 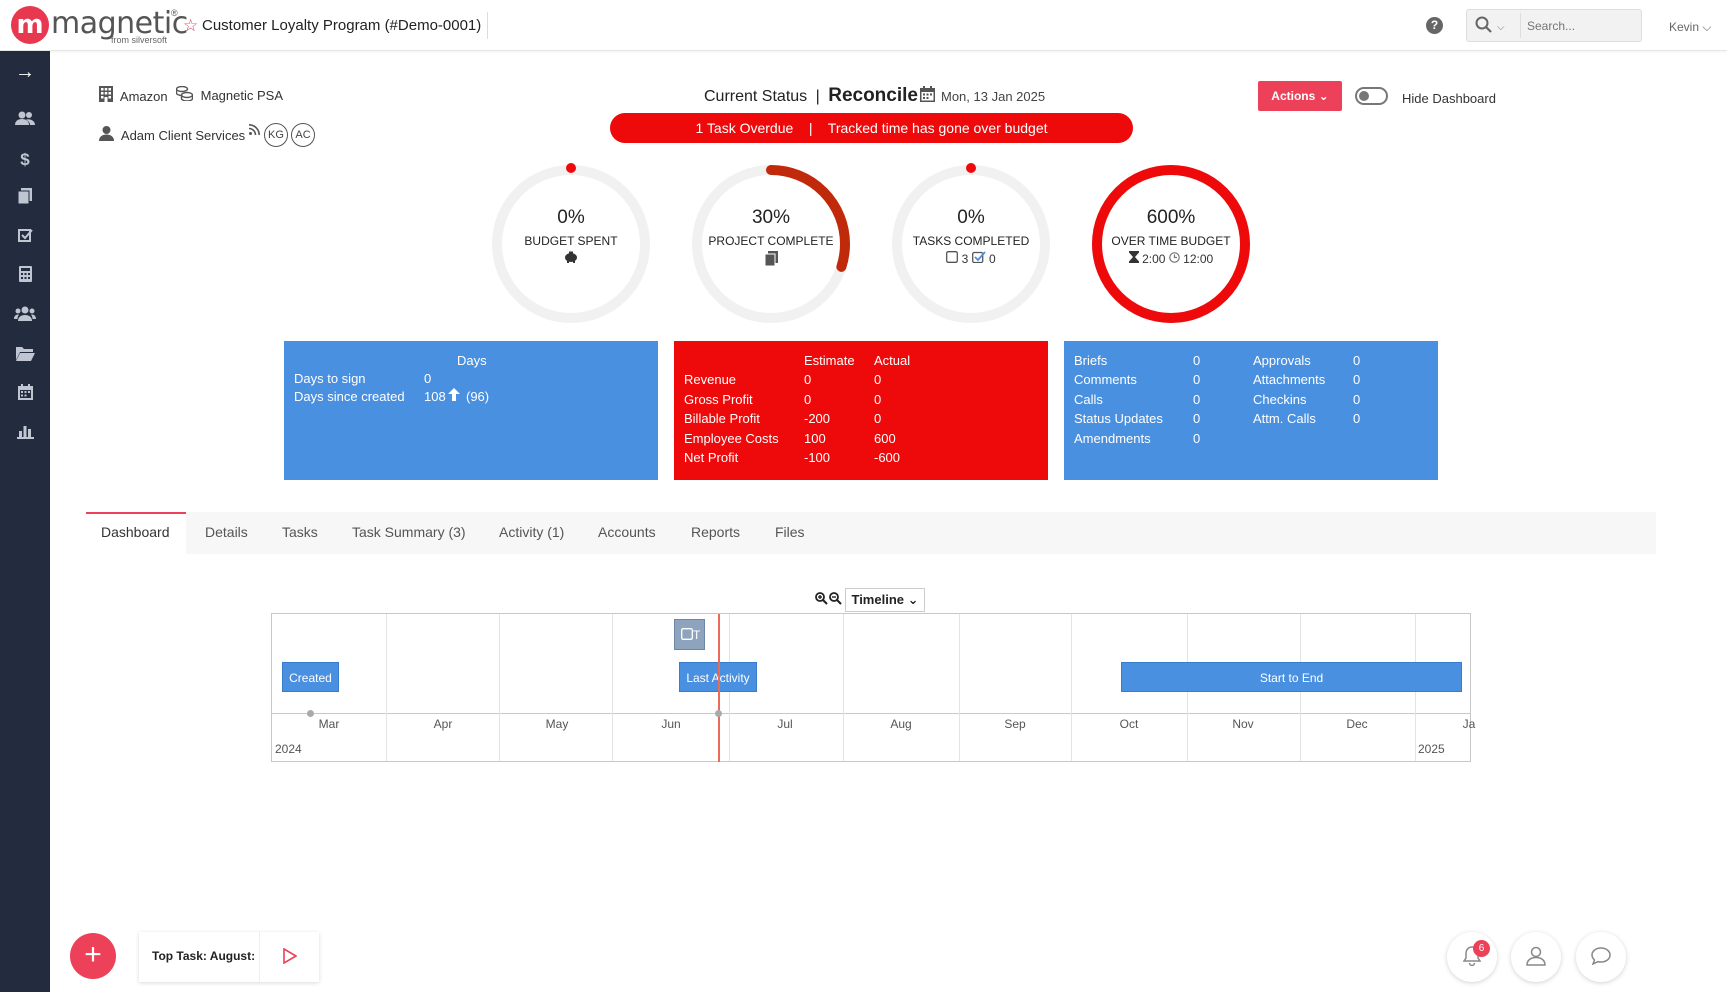 I want to click on project-complete-value: 30%, so click(x=771, y=217).